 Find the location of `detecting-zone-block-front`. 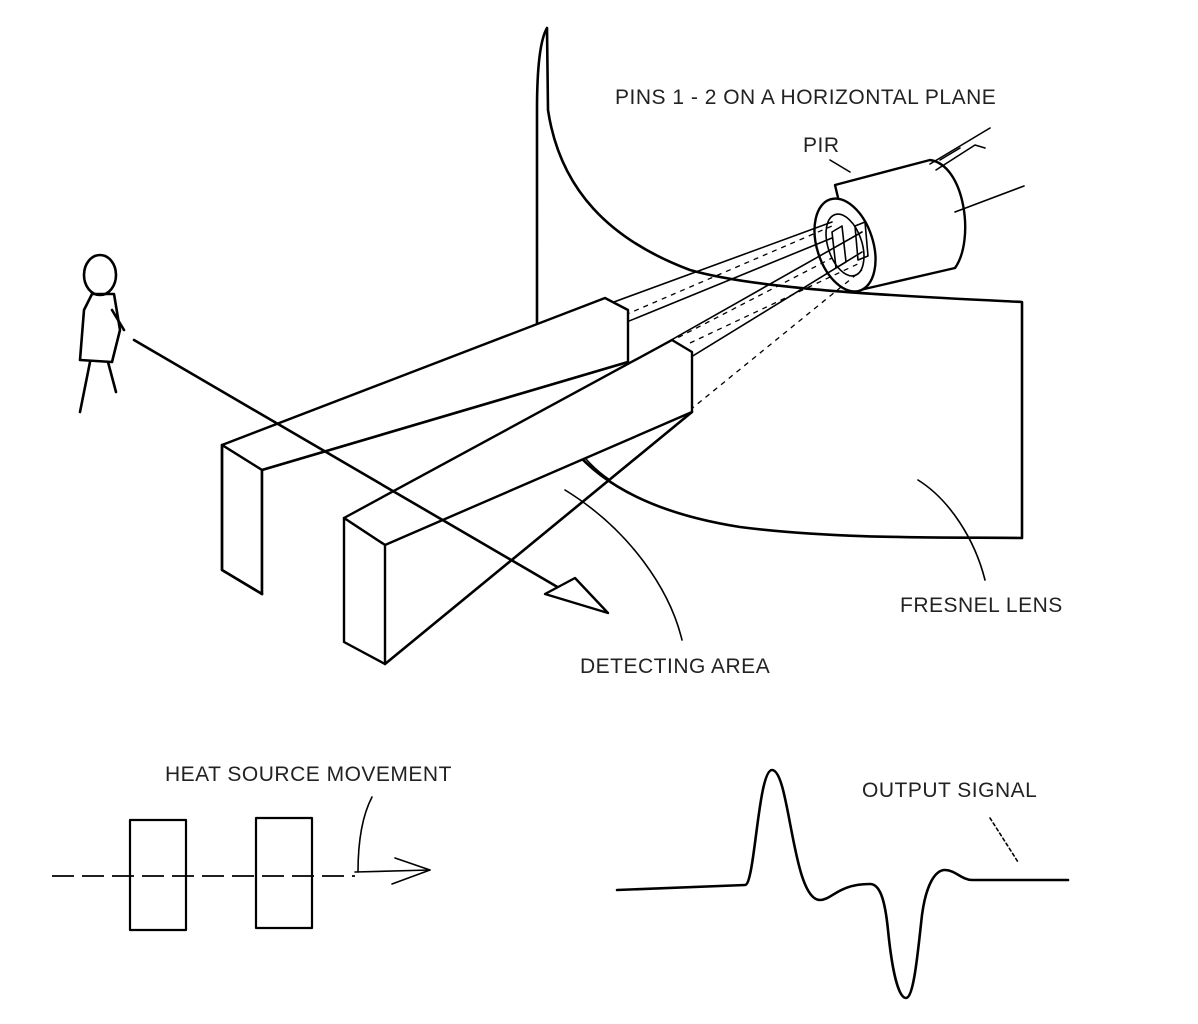

detecting-zone-block-front is located at coordinates (518, 502).